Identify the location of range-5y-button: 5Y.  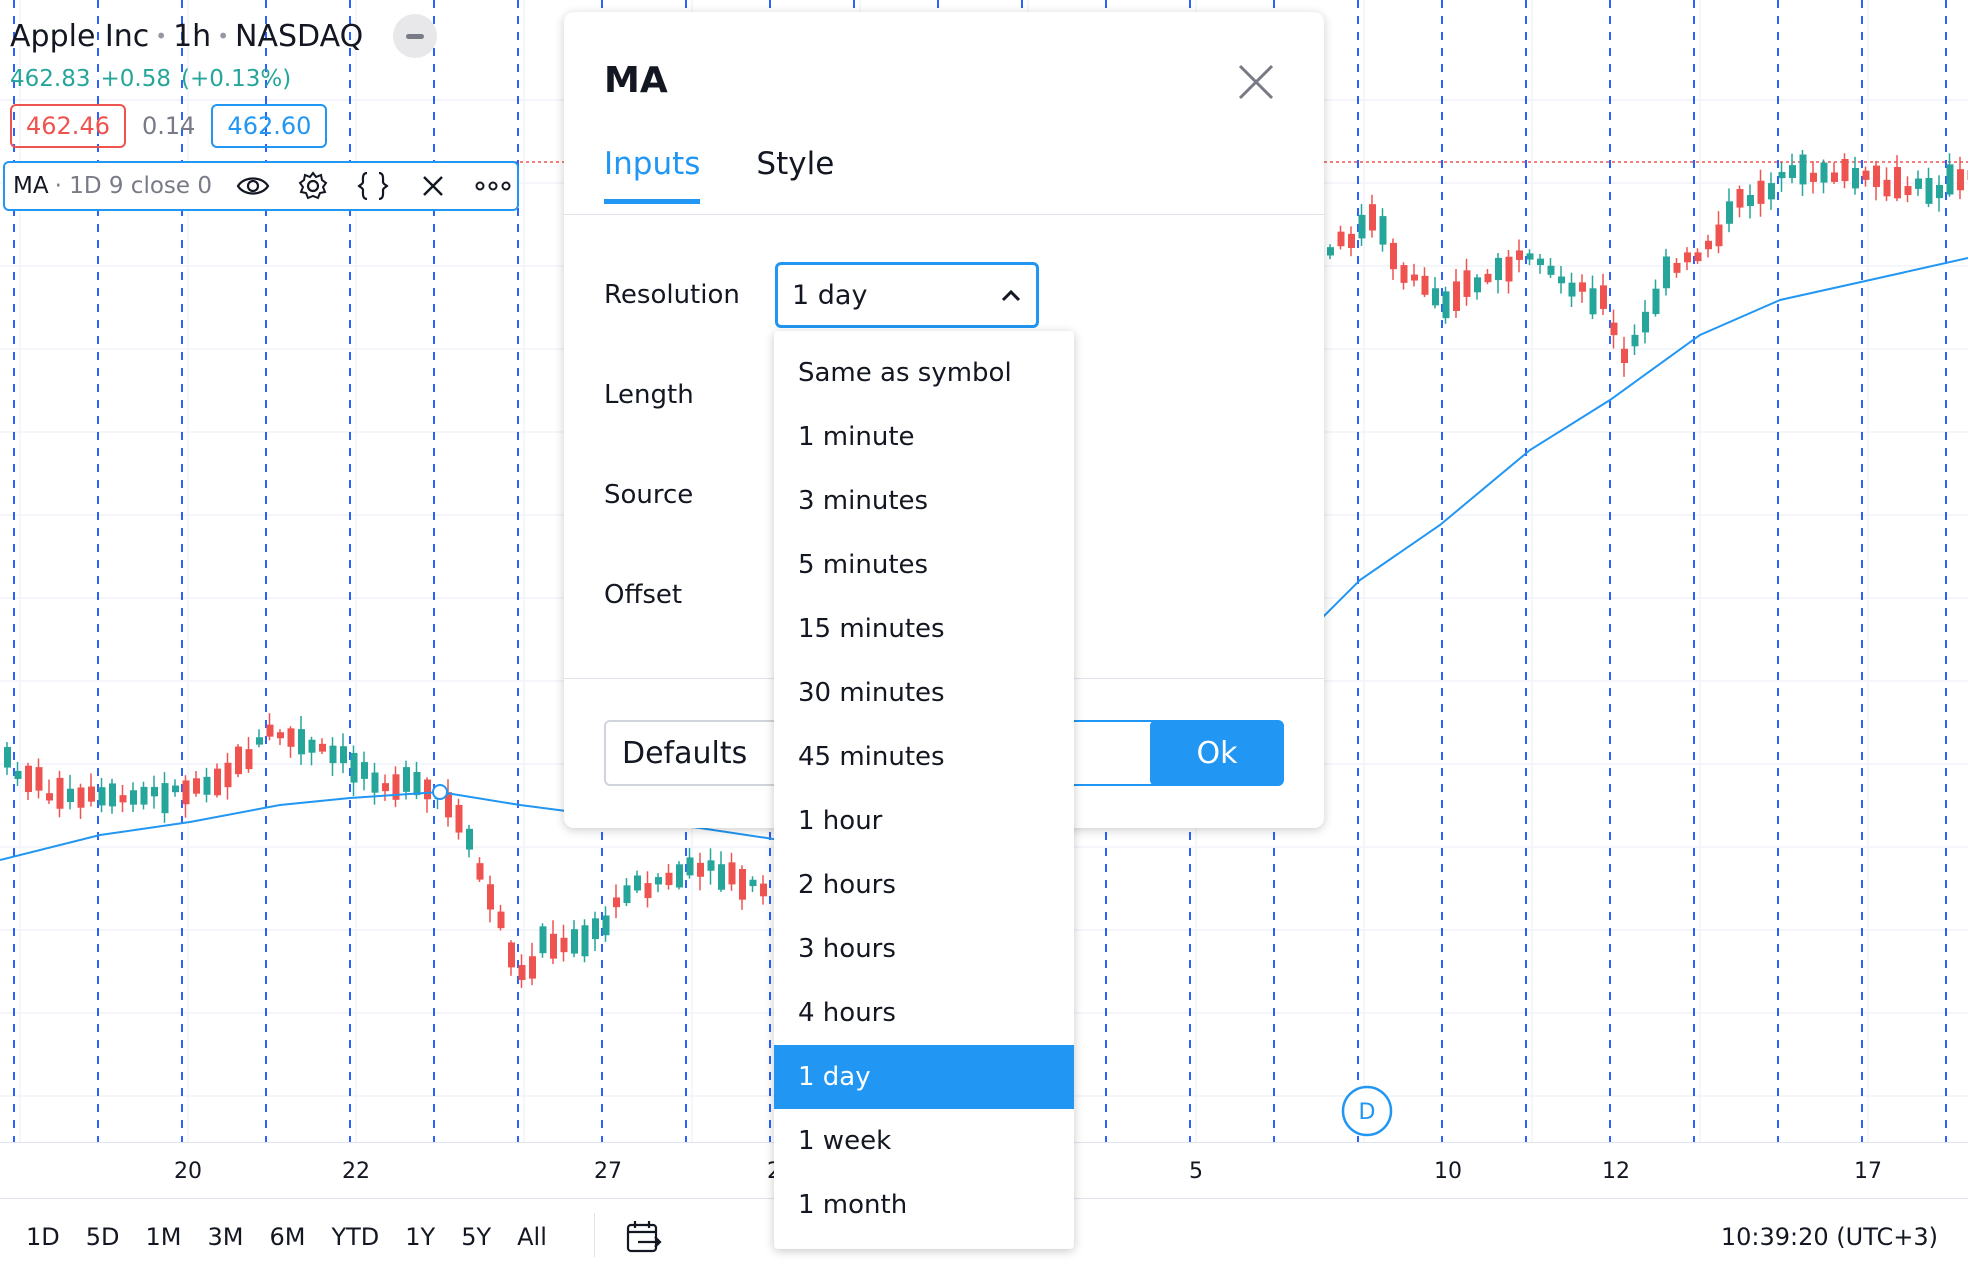
(476, 1237).